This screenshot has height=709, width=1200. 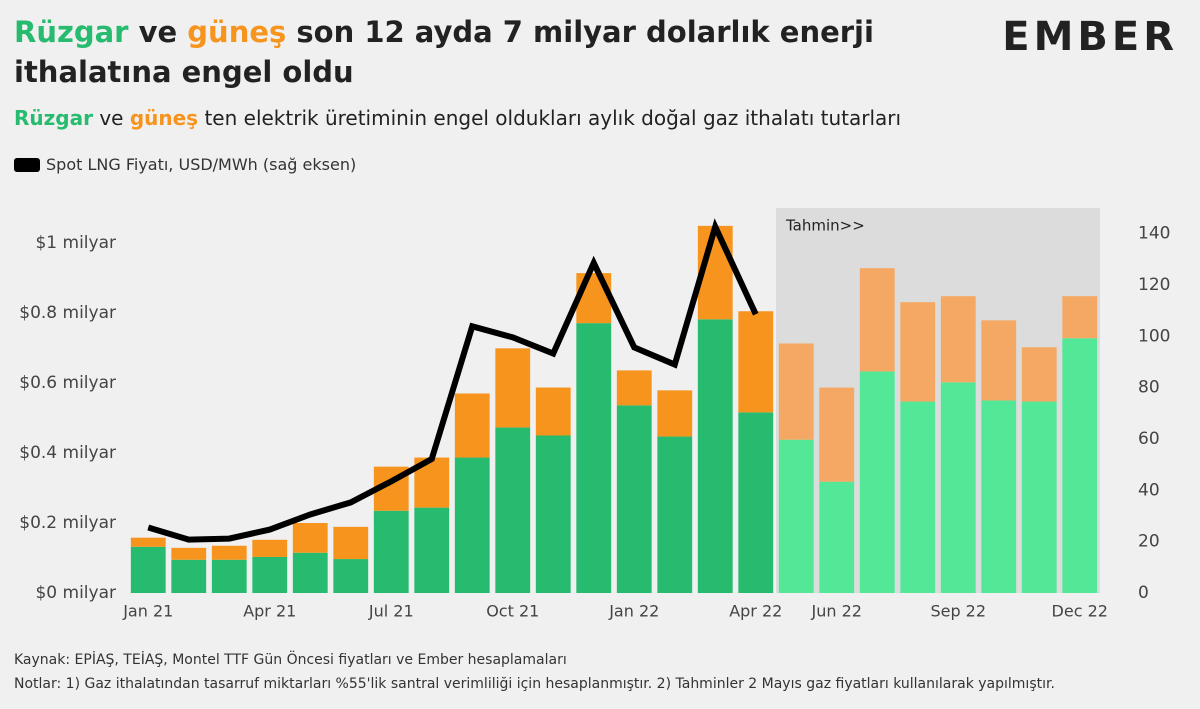 I want to click on y2-tick-label: 60, so click(x=1149, y=439).